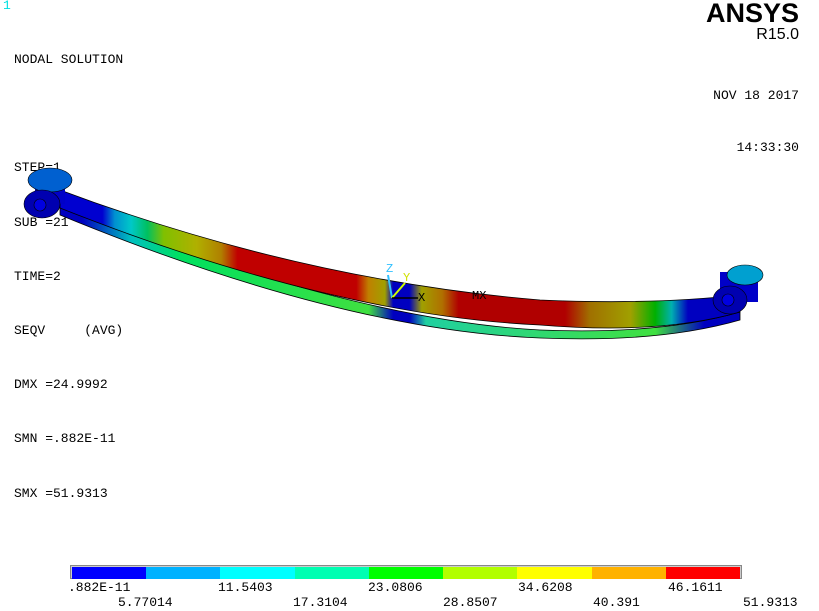 Image resolution: width=819 pixels, height=611 pixels. Describe the element at coordinates (48, 193) in the screenshot. I see `left-eye` at that location.